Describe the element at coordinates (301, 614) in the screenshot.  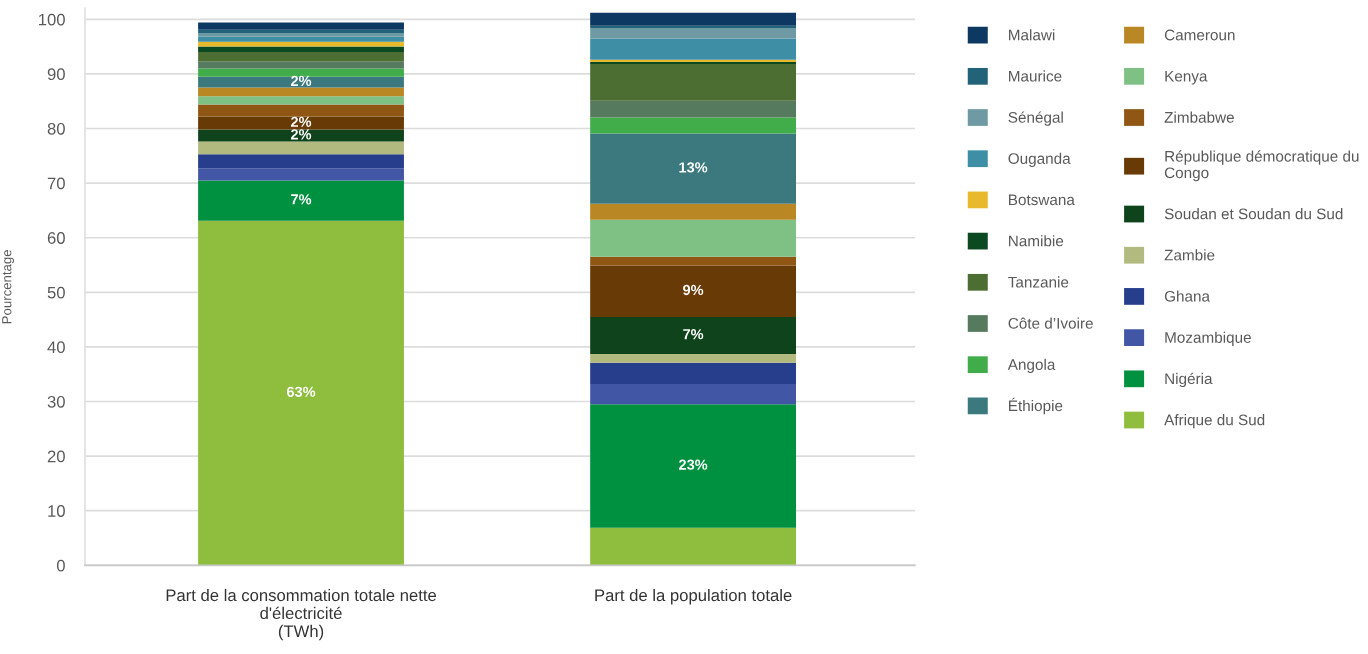
I see `x-tick-label: Part de la consommation totale nette d'électricité (TWh)` at that location.